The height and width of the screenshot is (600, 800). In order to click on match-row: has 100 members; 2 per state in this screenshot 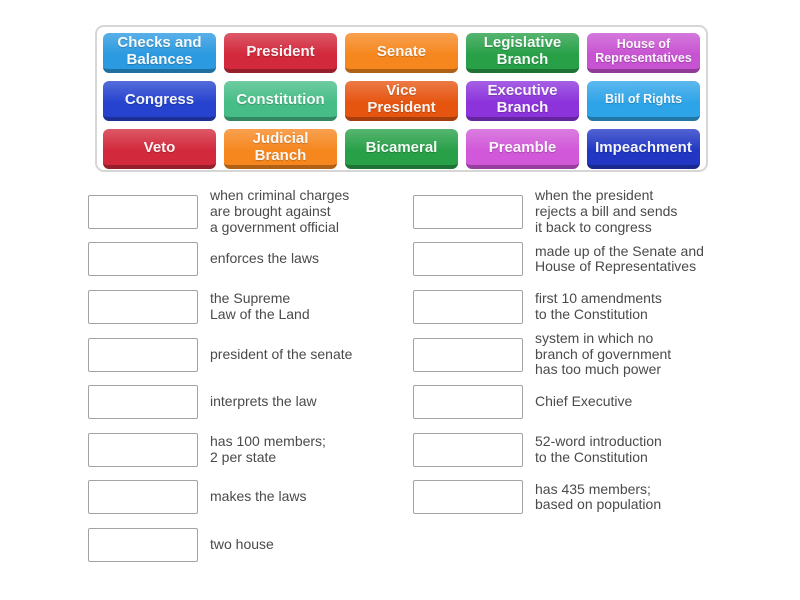, I will do `click(250, 450)`.